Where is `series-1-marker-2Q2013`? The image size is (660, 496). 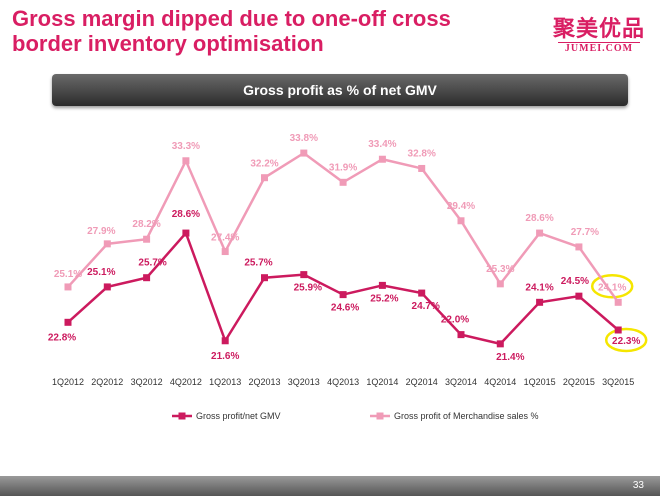
series-1-marker-2Q2013 is located at coordinates (264, 178).